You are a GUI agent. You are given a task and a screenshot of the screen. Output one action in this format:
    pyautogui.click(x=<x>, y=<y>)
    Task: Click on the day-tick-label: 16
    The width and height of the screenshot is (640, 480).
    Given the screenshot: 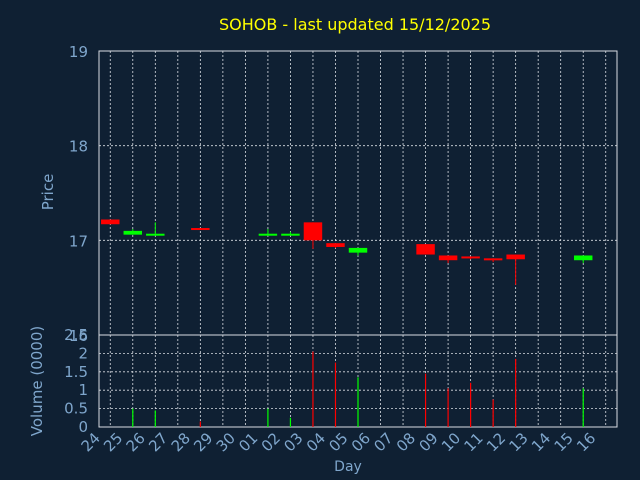 What is the action you would take?
    pyautogui.click(x=586, y=442)
    